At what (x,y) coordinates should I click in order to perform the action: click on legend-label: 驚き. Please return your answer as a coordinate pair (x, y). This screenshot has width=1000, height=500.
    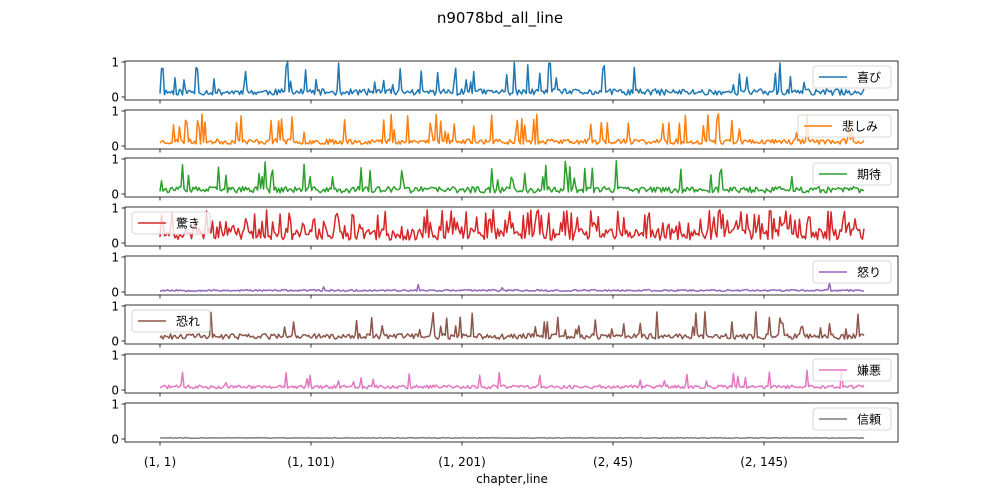
    Looking at the image, I should click on (188, 223).